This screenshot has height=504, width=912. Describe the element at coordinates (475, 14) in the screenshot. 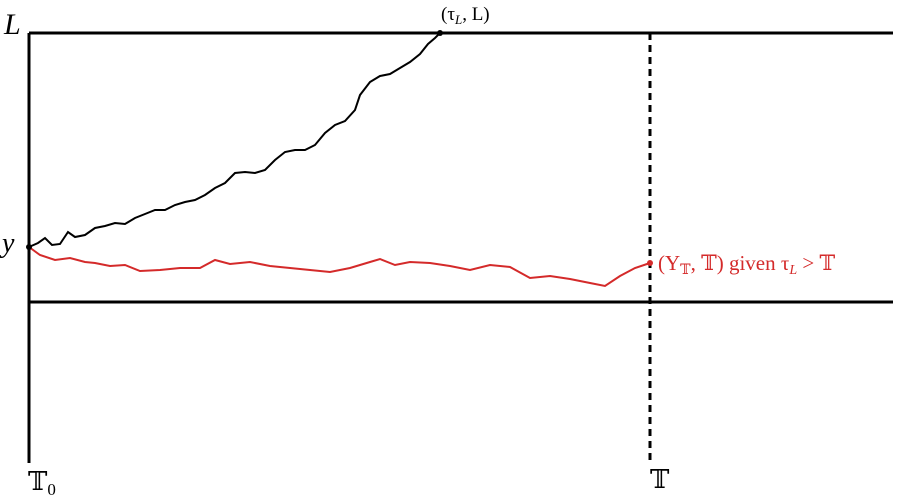

I see `text-part: , L)` at that location.